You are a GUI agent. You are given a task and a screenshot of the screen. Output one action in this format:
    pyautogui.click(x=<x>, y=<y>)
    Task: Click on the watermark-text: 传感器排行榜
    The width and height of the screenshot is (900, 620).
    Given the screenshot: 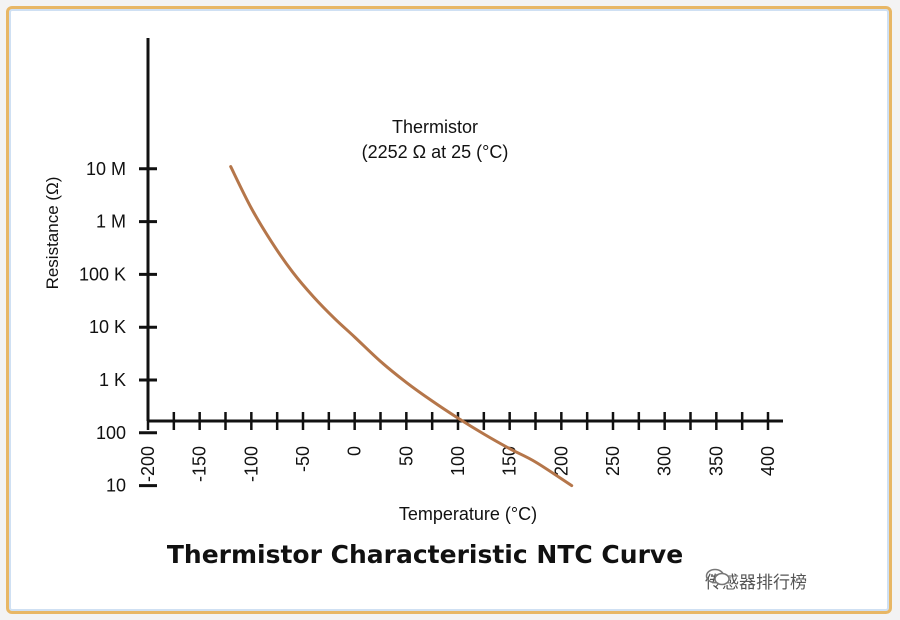 What is the action you would take?
    pyautogui.click(x=756, y=583)
    